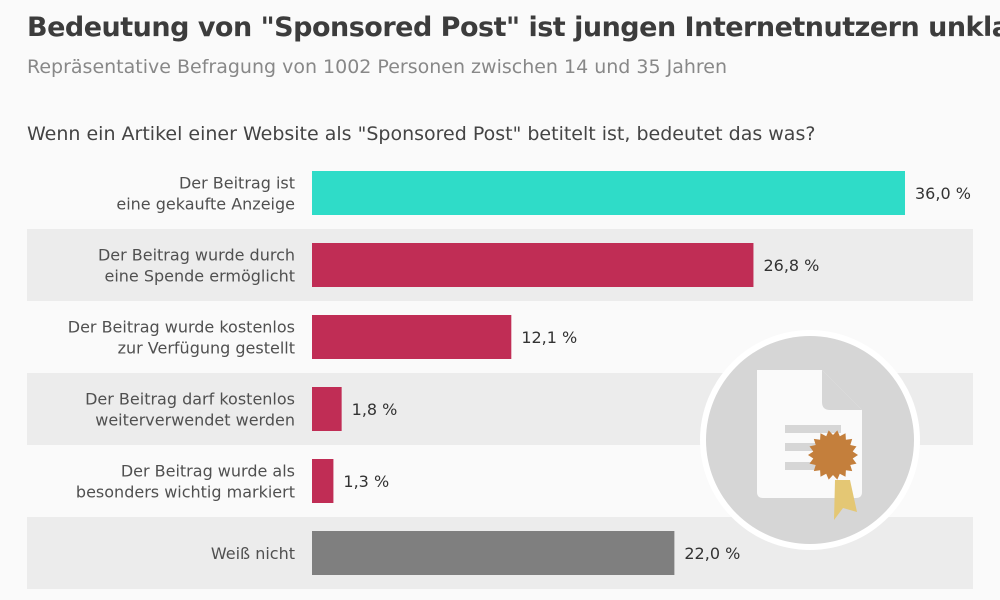  What do you see at coordinates (253, 553) in the screenshot?
I see `category-label: Weiß nicht` at bounding box center [253, 553].